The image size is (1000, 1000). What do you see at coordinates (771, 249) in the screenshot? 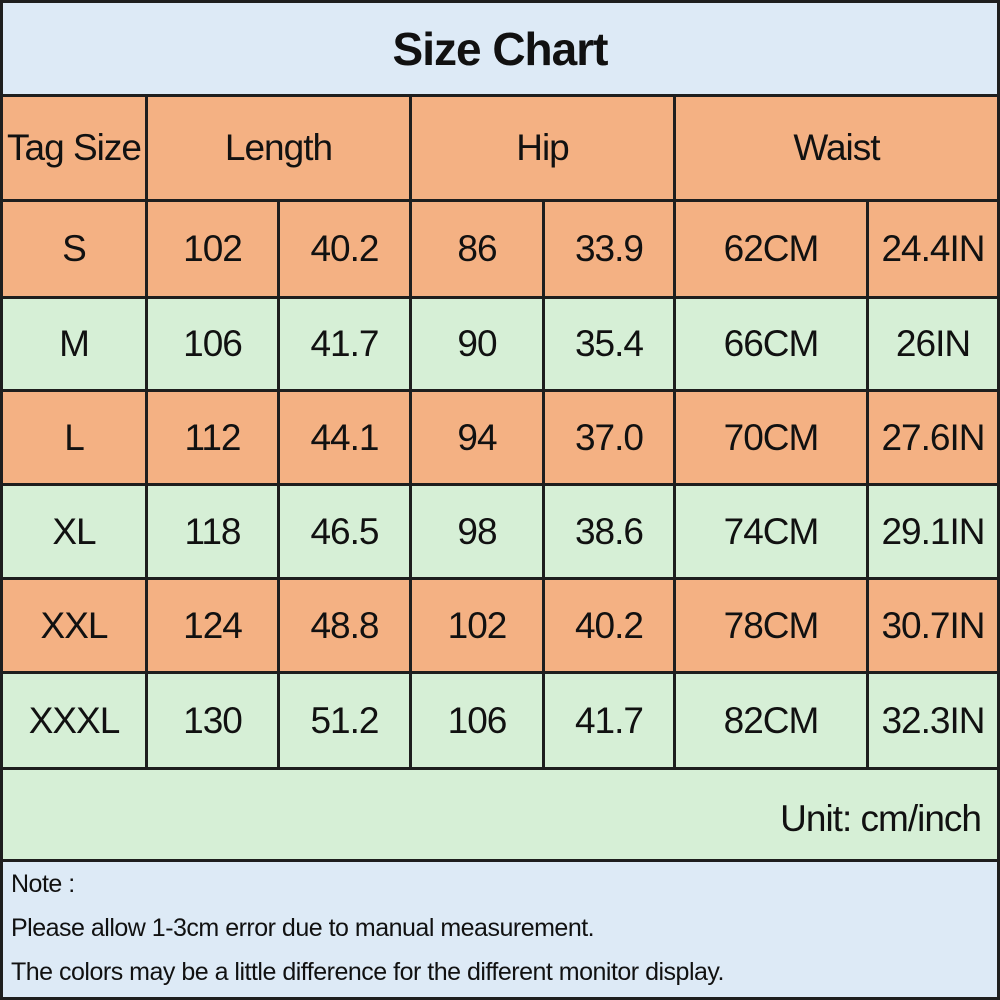
I see `table-cell: 62CM` at bounding box center [771, 249].